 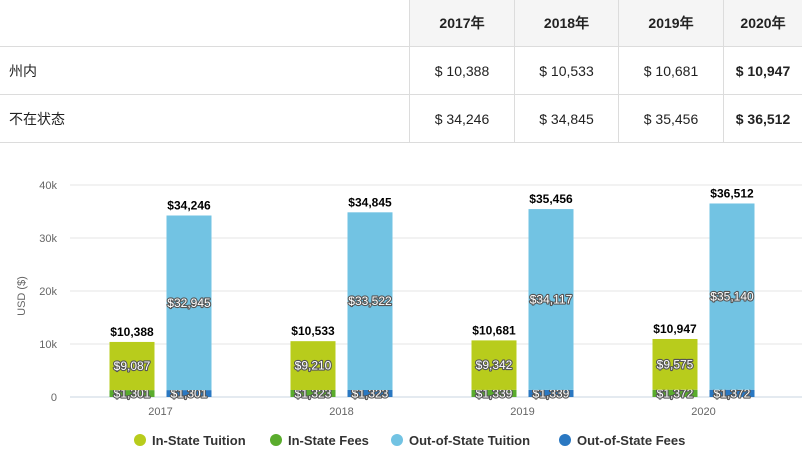 I want to click on bar-segment-label: $9,575, so click(x=675, y=364).